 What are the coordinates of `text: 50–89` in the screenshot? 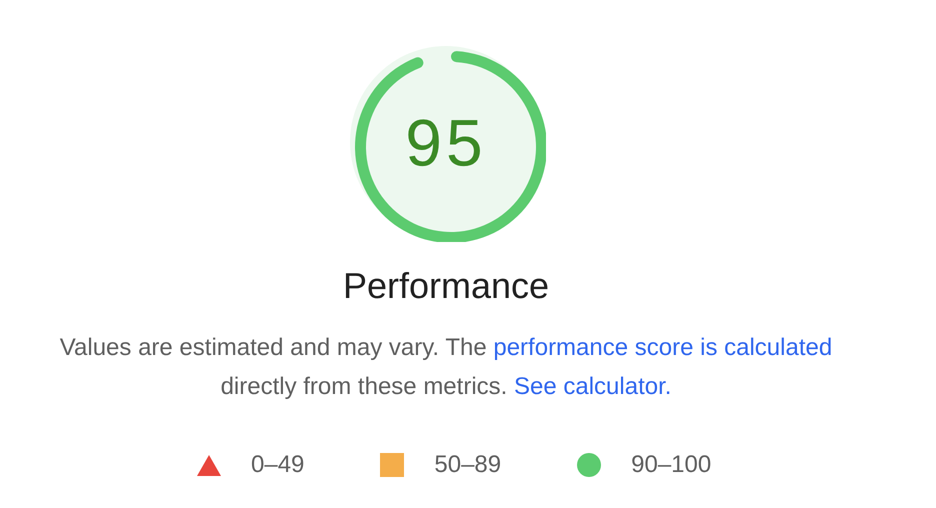 It's located at (468, 465).